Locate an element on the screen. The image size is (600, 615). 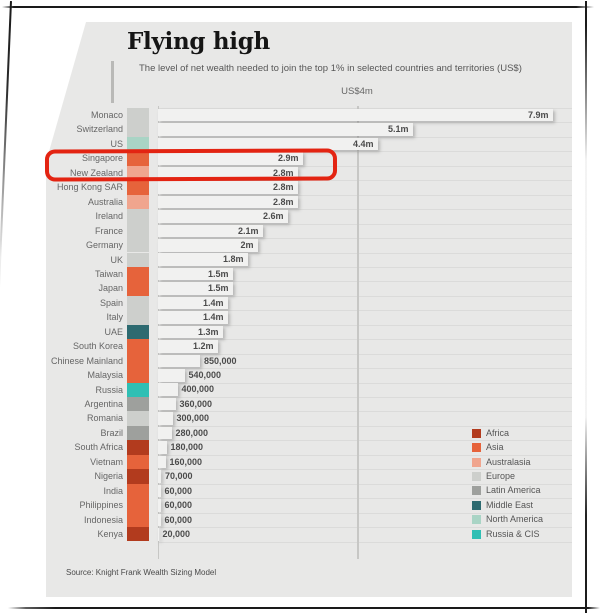
legend-label: Asia is located at coordinates (495, 447).